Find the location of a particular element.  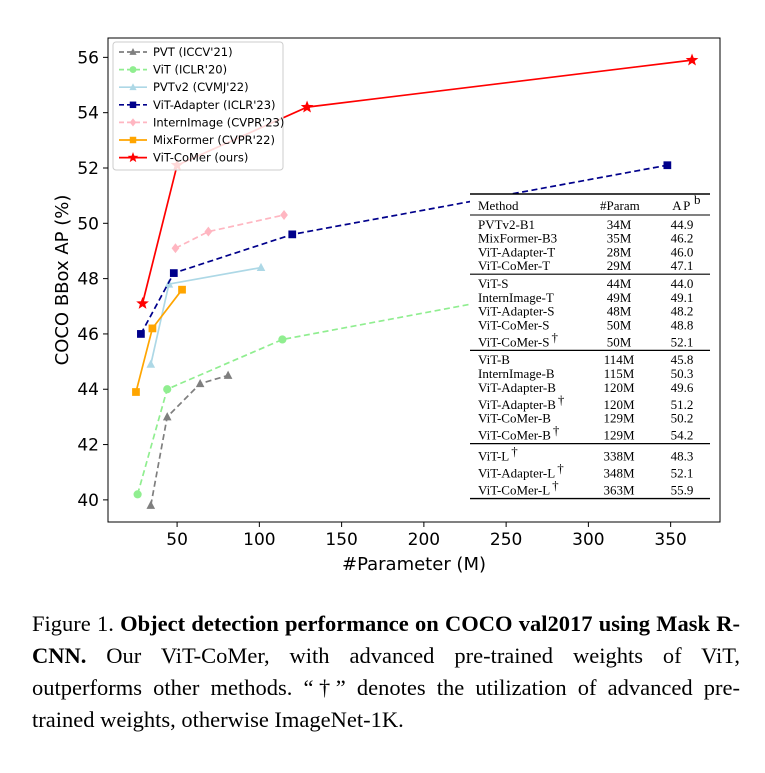

table-cell-ap: 44.9 is located at coordinates (682, 224).